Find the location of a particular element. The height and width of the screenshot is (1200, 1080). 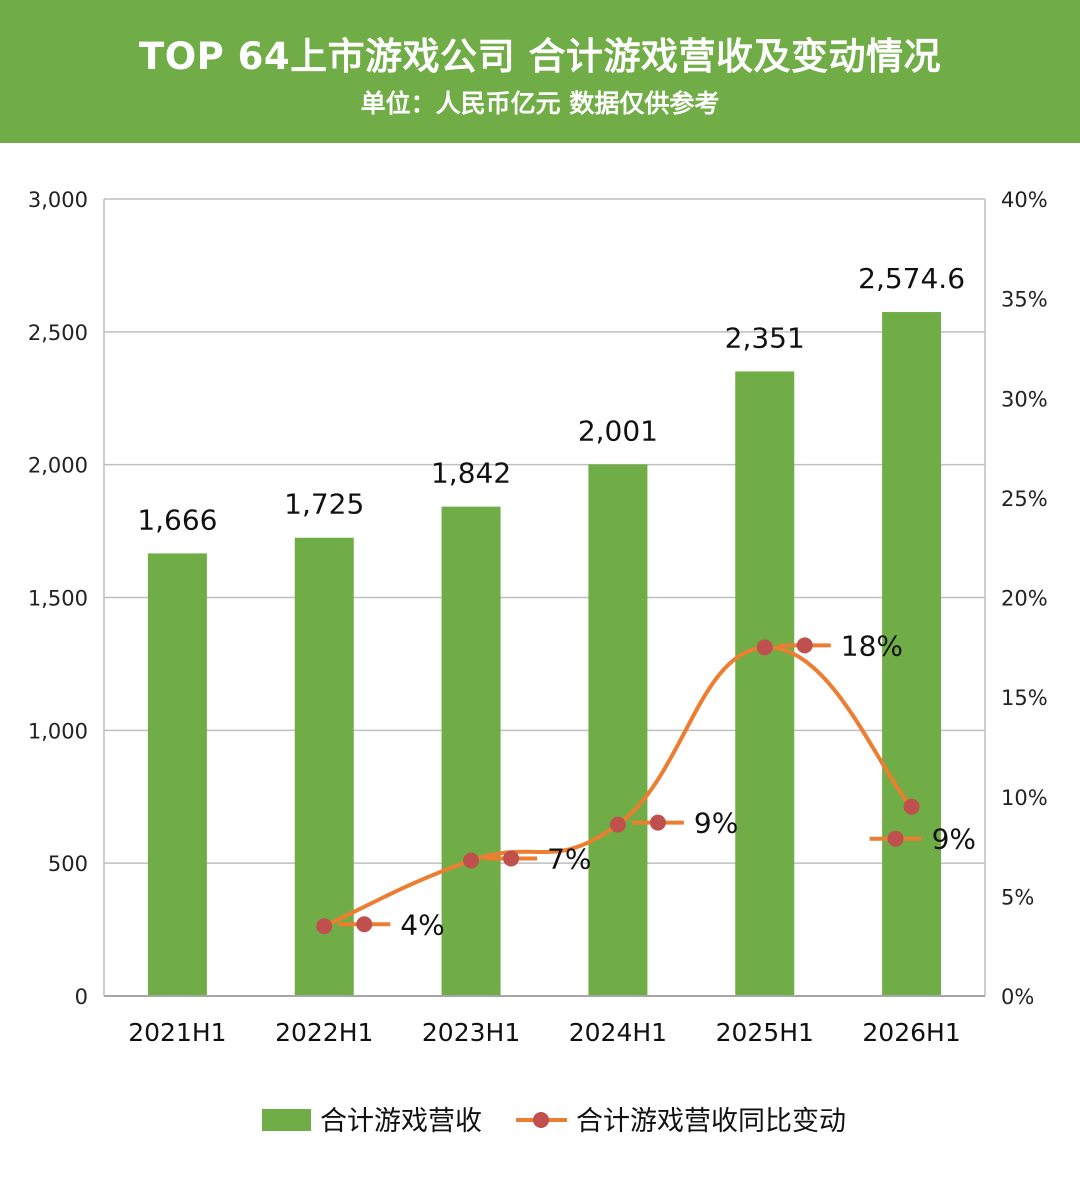

x-category-label: 2021H1 is located at coordinates (177, 1032).